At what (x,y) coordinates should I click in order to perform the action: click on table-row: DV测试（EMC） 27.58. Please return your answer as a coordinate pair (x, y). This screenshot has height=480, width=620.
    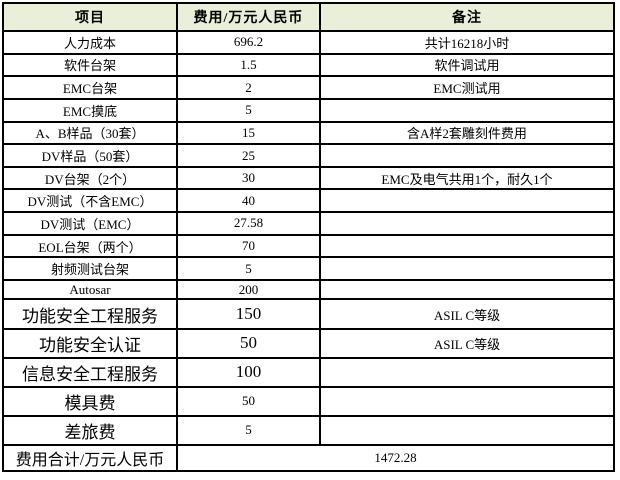
    Looking at the image, I should click on (308, 223).